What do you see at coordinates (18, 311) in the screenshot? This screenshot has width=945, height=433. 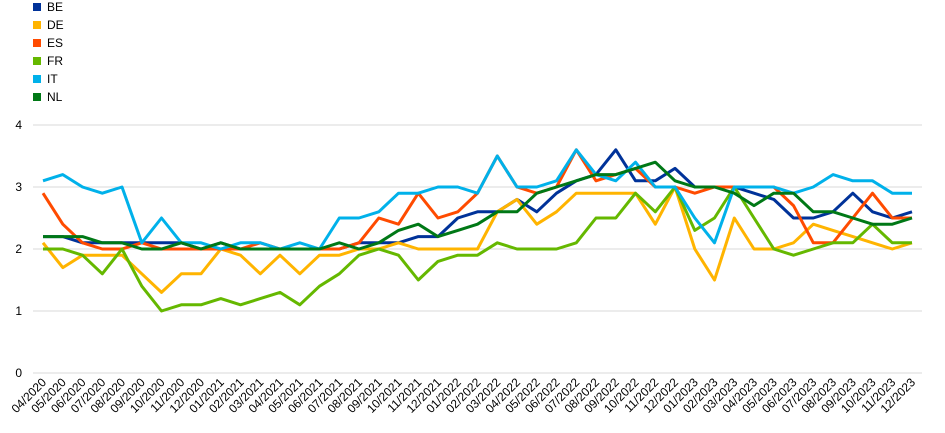 I see `y-tick-label: 1` at bounding box center [18, 311].